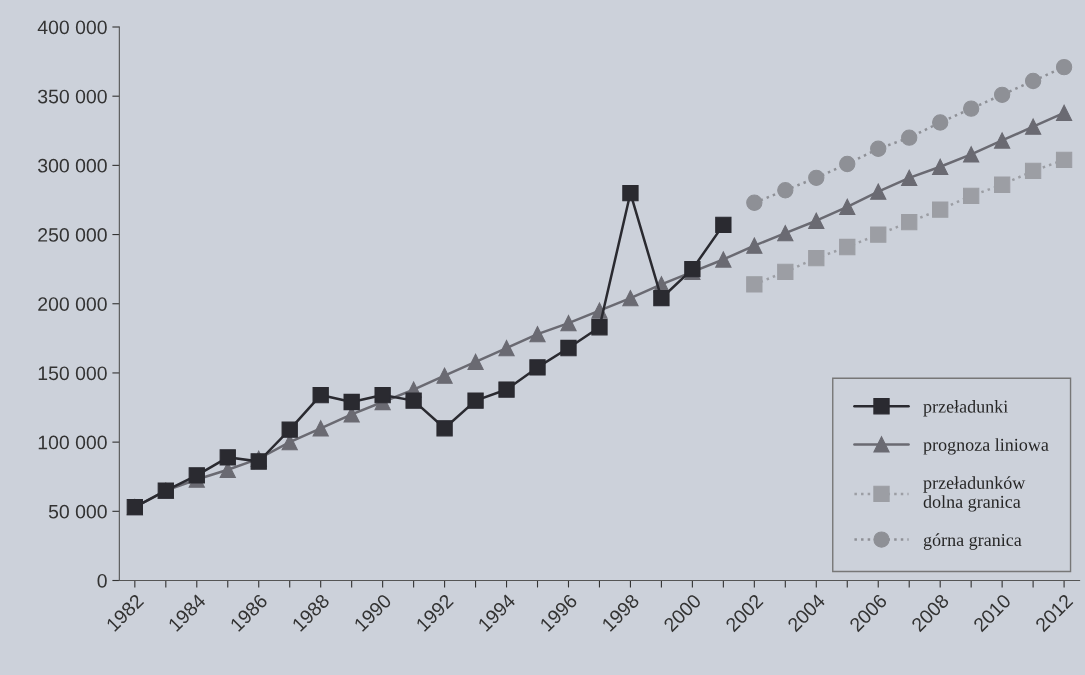  I want to click on y-tick-label: 50 000, so click(77, 511).